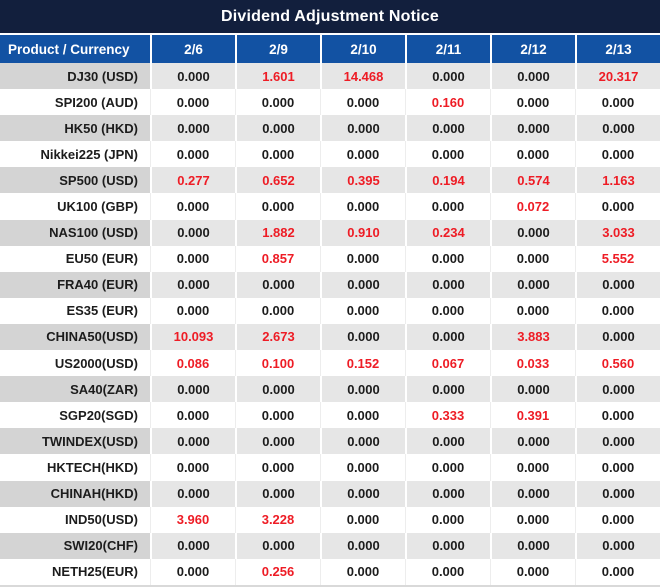 This screenshot has height=587, width=660. I want to click on column-header-date: 2/11, so click(447, 49).